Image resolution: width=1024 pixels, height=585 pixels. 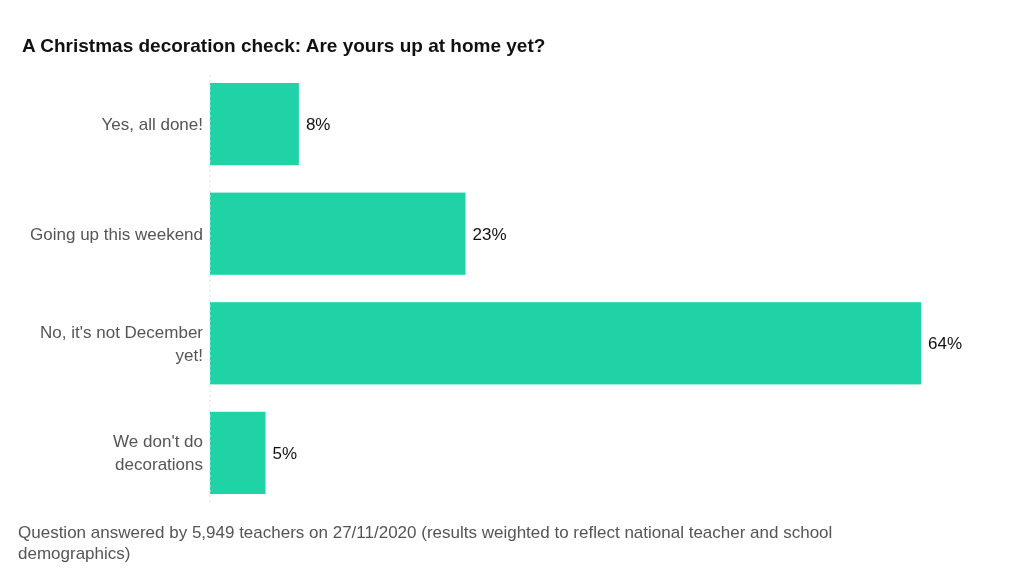 What do you see at coordinates (152, 125) in the screenshot?
I see `y-tick-label: Yes, all done!` at bounding box center [152, 125].